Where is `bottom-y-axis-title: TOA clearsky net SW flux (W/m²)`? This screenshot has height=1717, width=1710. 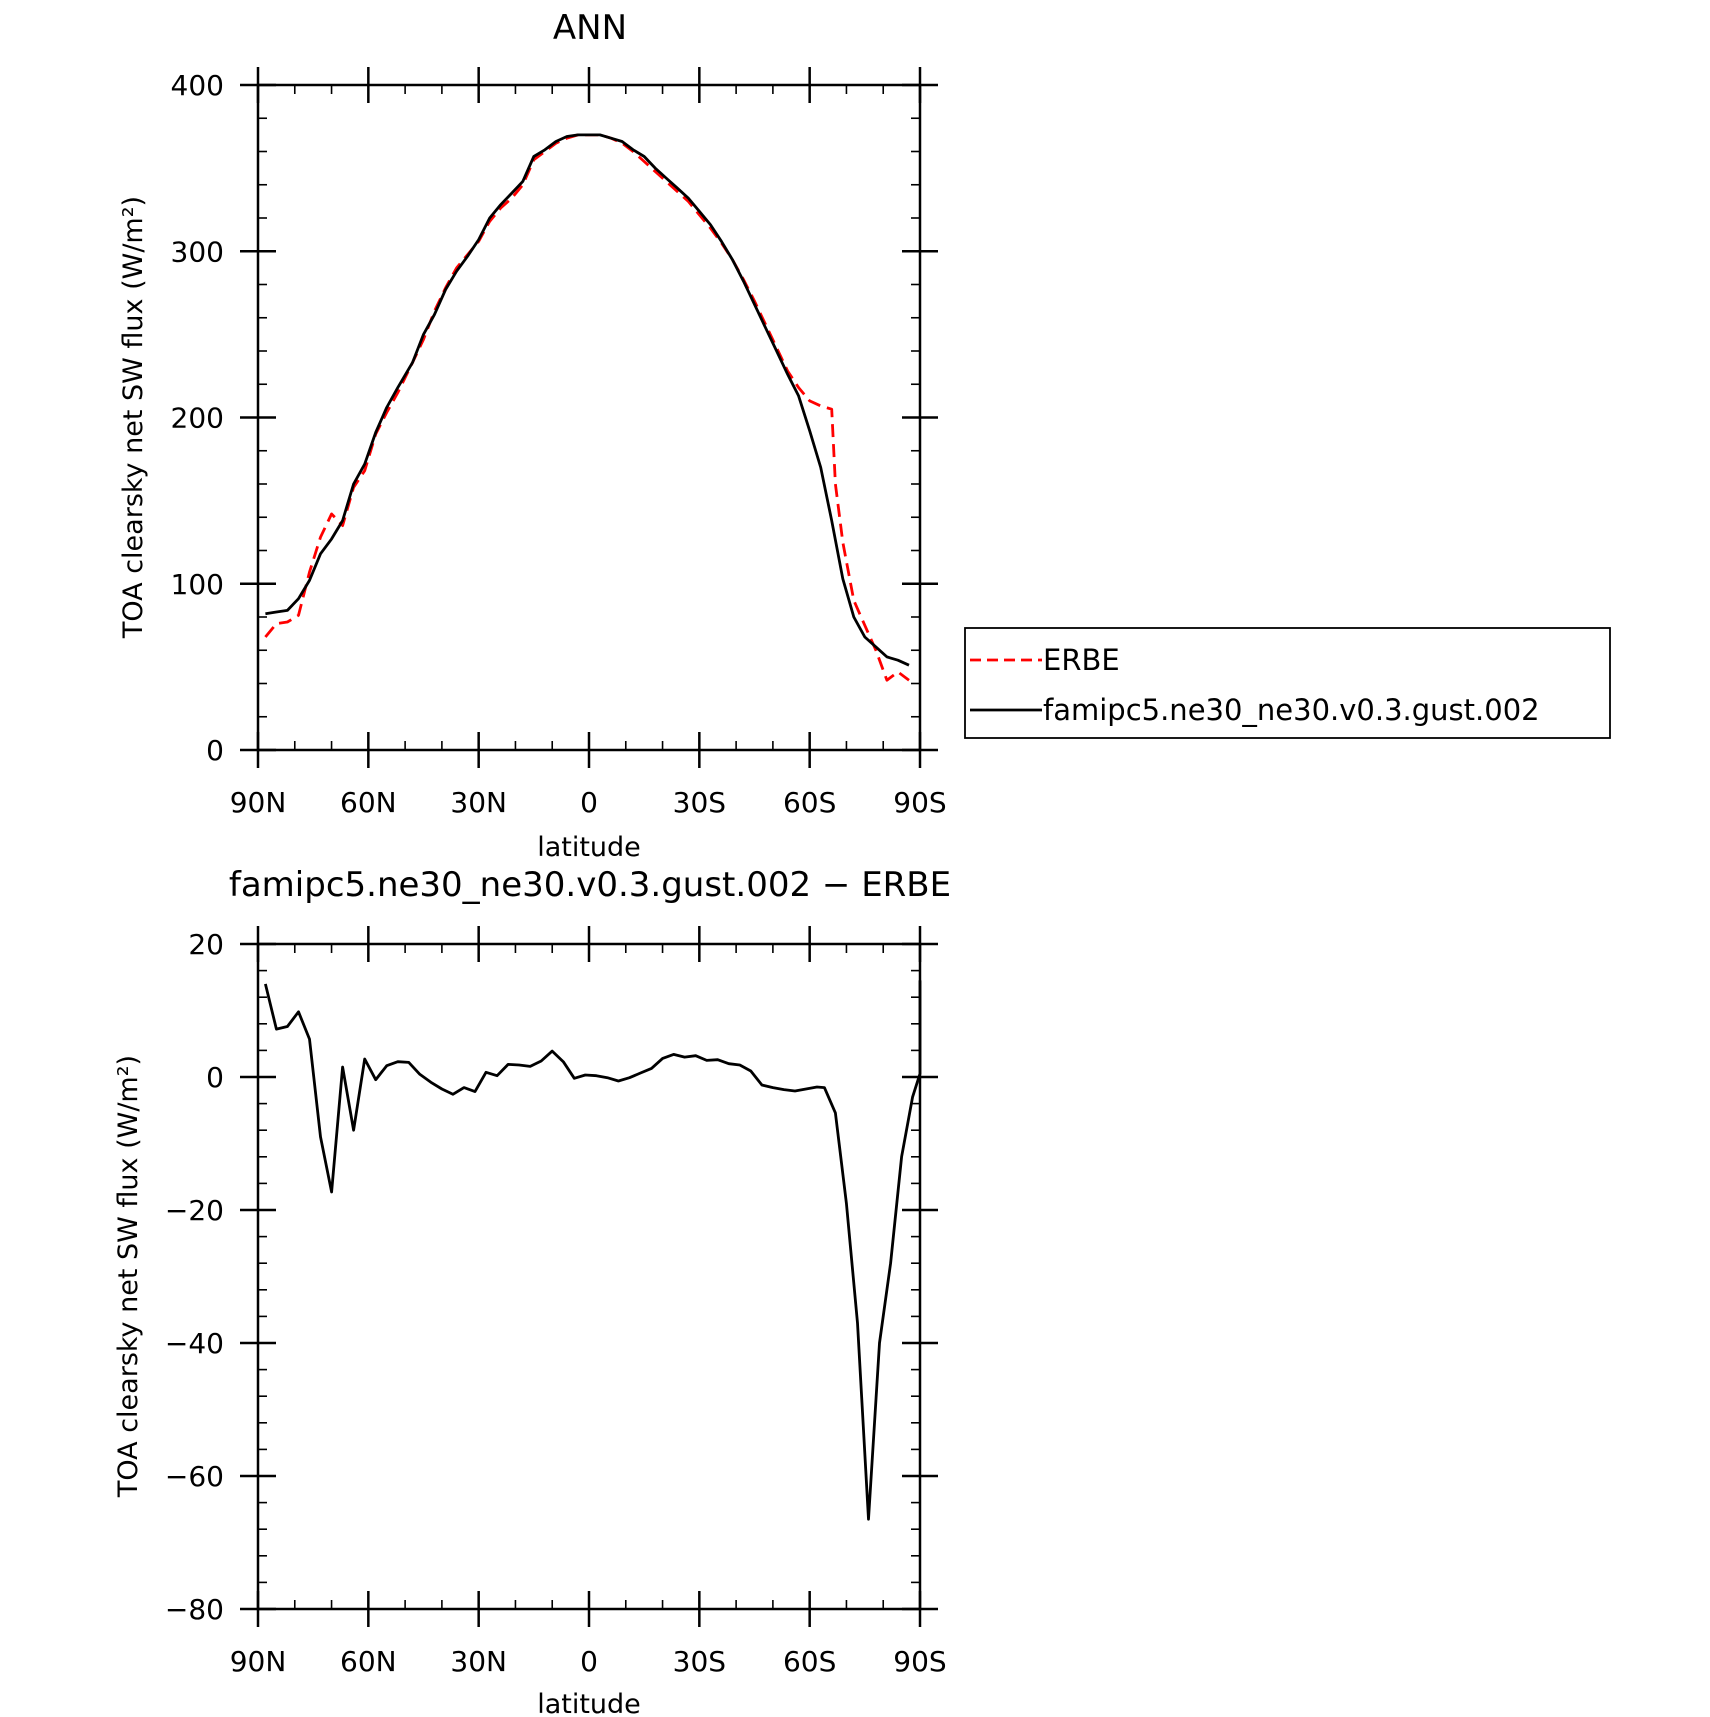
bottom-y-axis-title: TOA clearsky net SW flux (W/m²) is located at coordinates (128, 1276).